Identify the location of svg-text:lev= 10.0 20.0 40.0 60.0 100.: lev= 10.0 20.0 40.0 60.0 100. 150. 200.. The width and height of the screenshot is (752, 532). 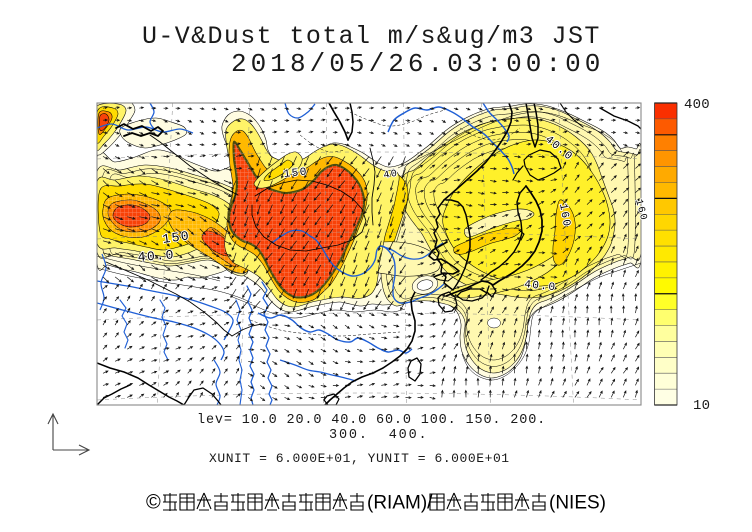
(371, 420).